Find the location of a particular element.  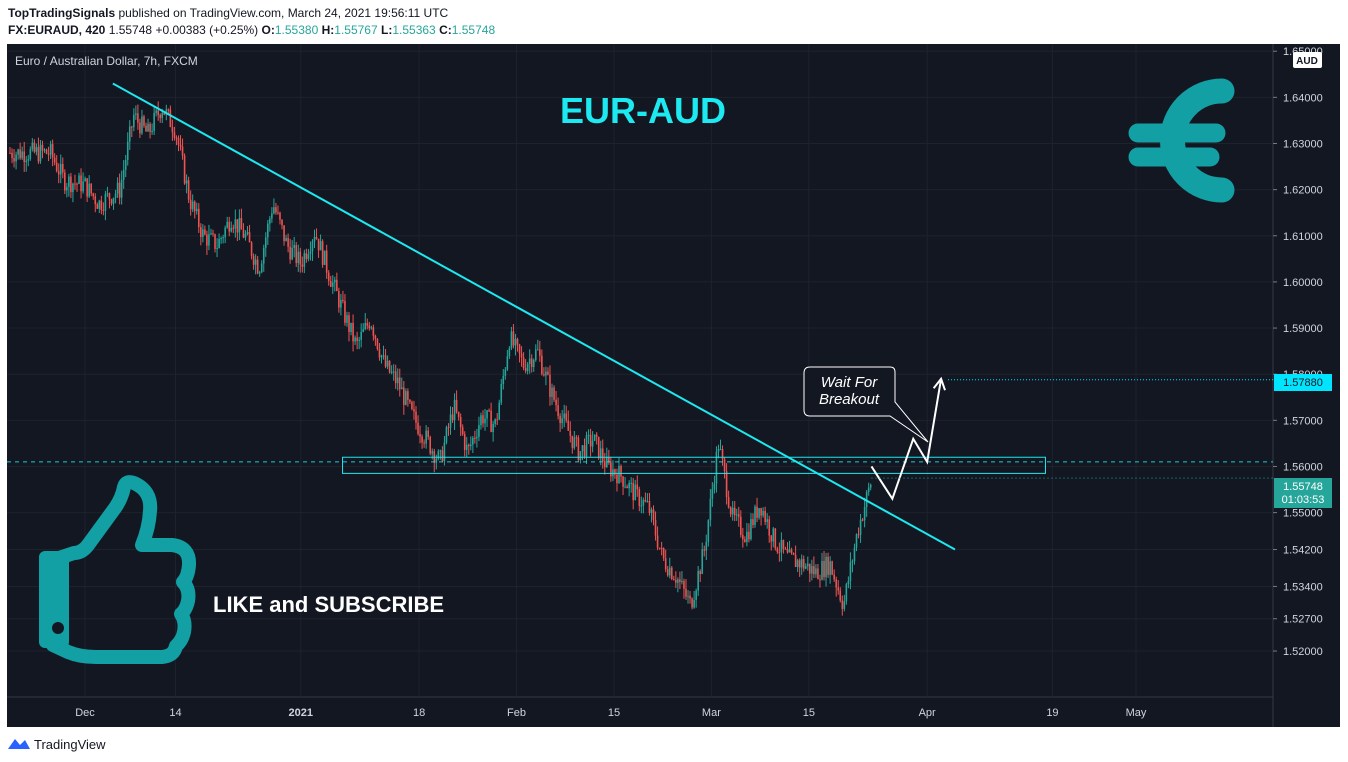

author-name: TopTradingSignals is located at coordinates (62, 13).